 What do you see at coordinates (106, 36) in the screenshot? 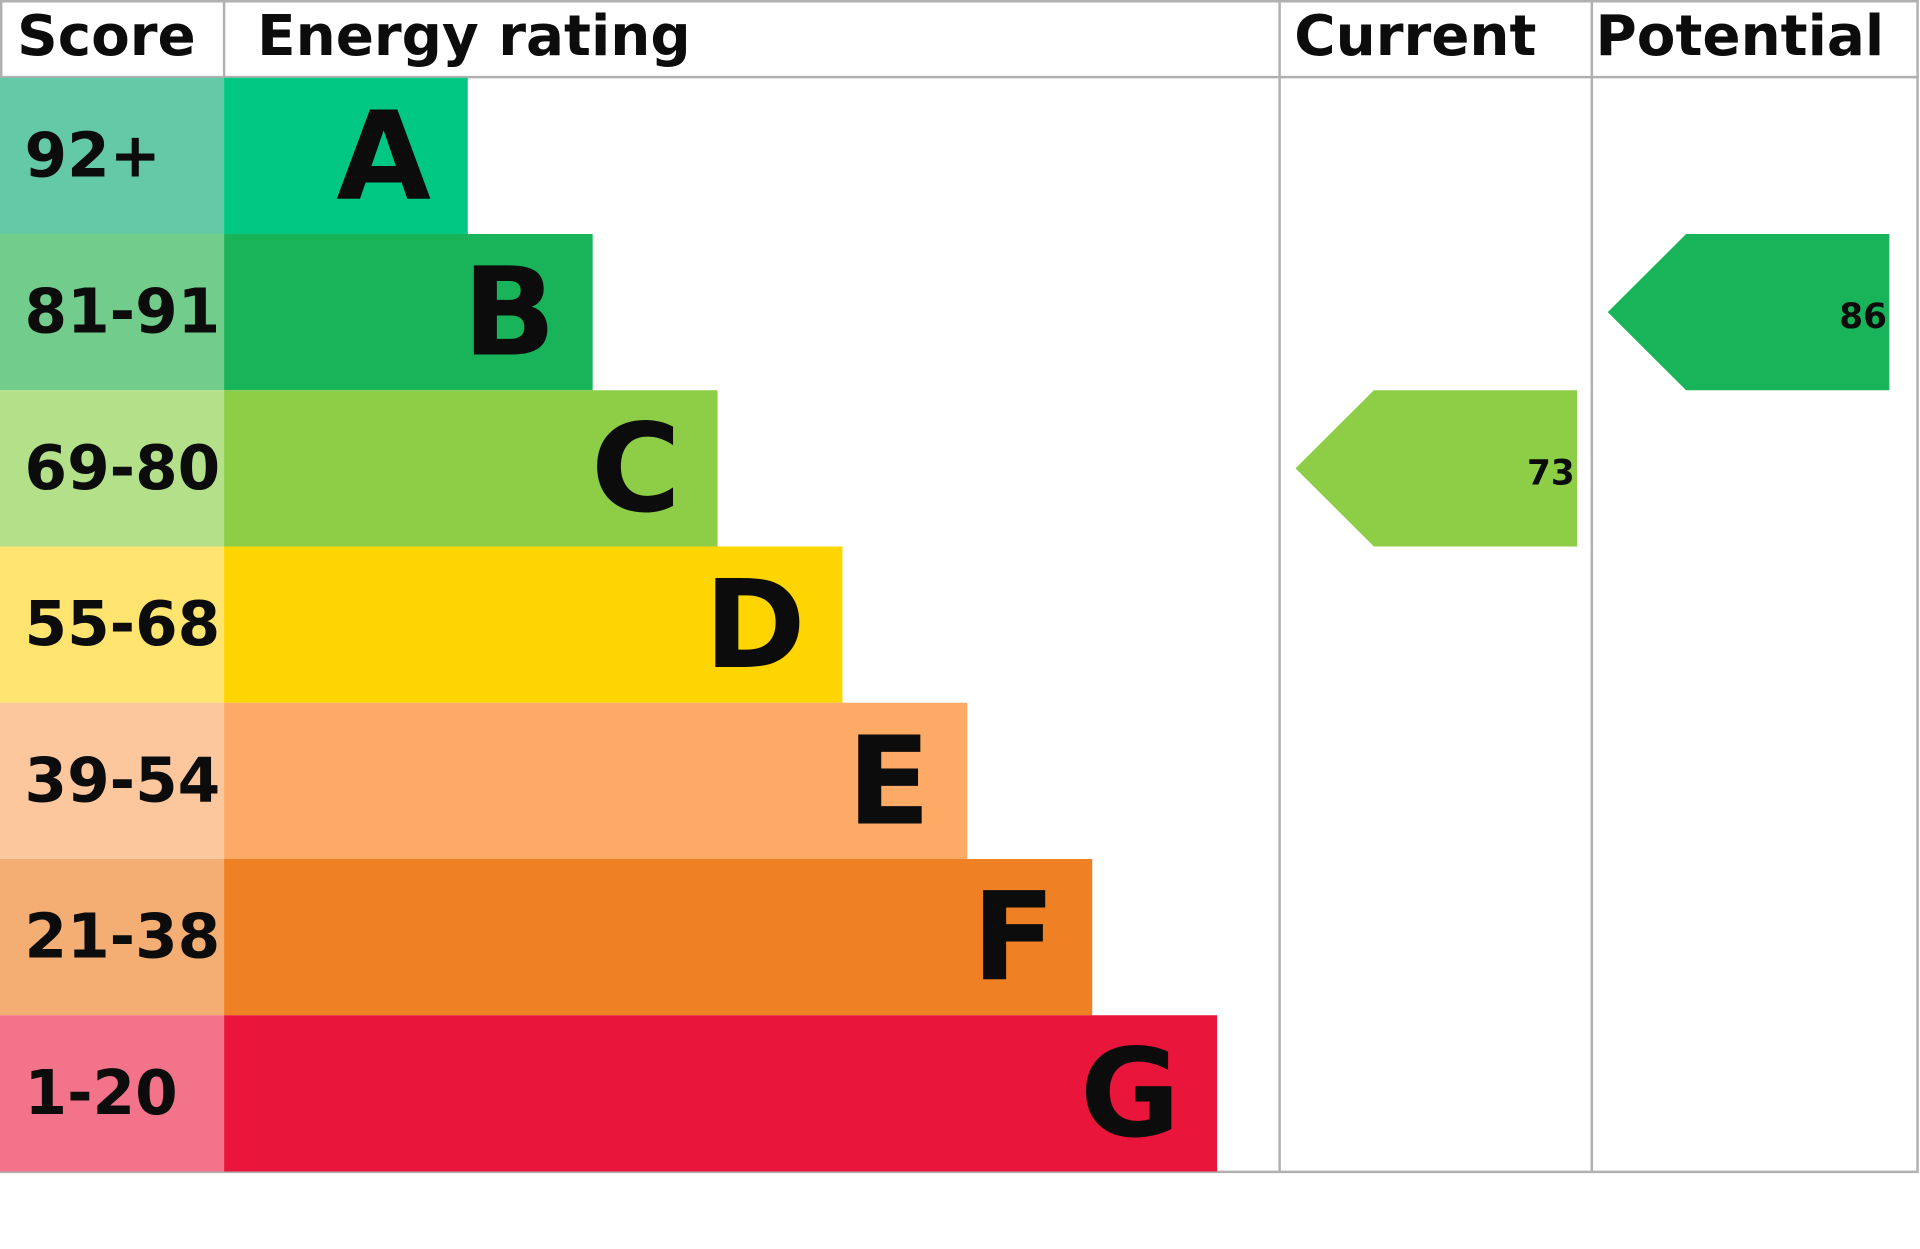
I see `header-score: Score` at bounding box center [106, 36].